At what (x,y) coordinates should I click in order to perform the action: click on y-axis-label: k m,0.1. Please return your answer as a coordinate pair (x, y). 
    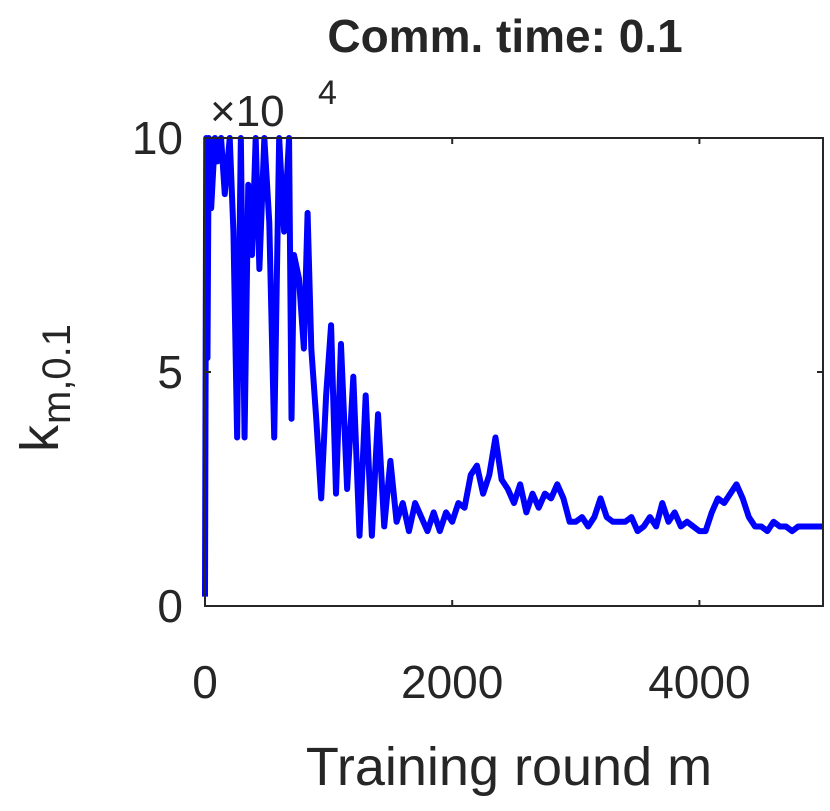
    Looking at the image, I should click on (44, 388).